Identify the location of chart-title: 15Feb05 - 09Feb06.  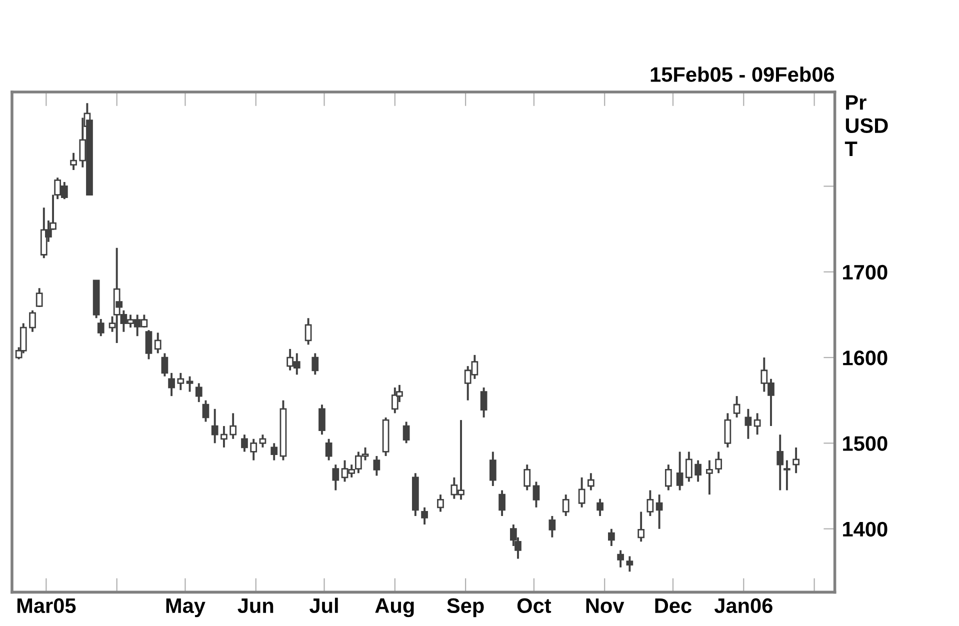
(742, 74).